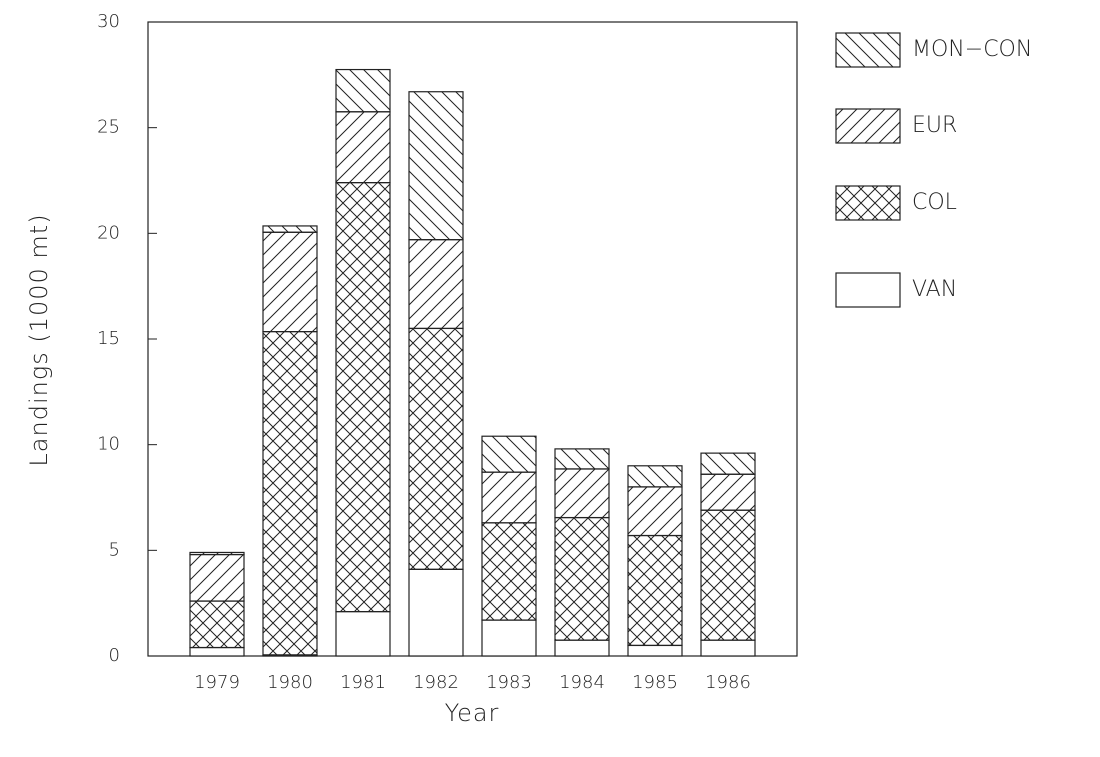 The image size is (1100, 757). I want to click on y-tick-label: 25, so click(108, 127).